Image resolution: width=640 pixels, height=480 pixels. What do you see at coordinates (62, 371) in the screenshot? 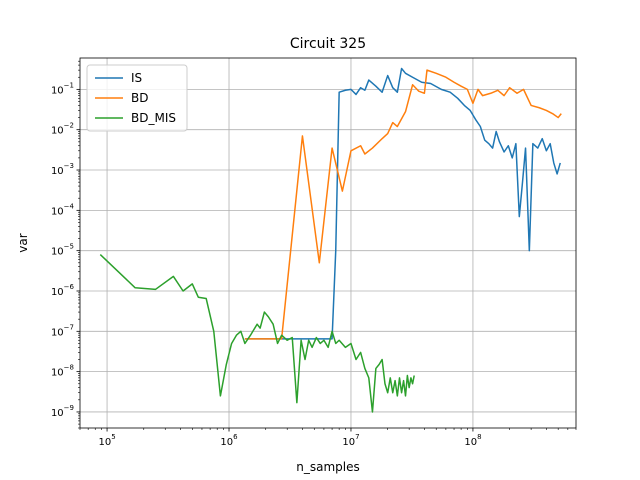
I see `y-tick-label: 10⁻⁸` at bounding box center [62, 371].